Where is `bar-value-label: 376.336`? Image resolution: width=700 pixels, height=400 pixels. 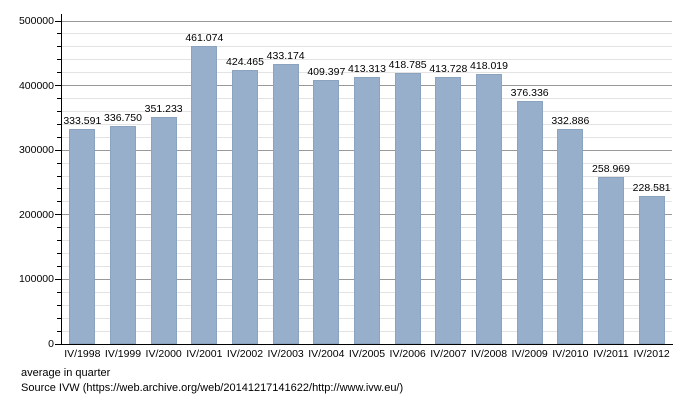
bar-value-label: 376.336 is located at coordinates (529, 92).